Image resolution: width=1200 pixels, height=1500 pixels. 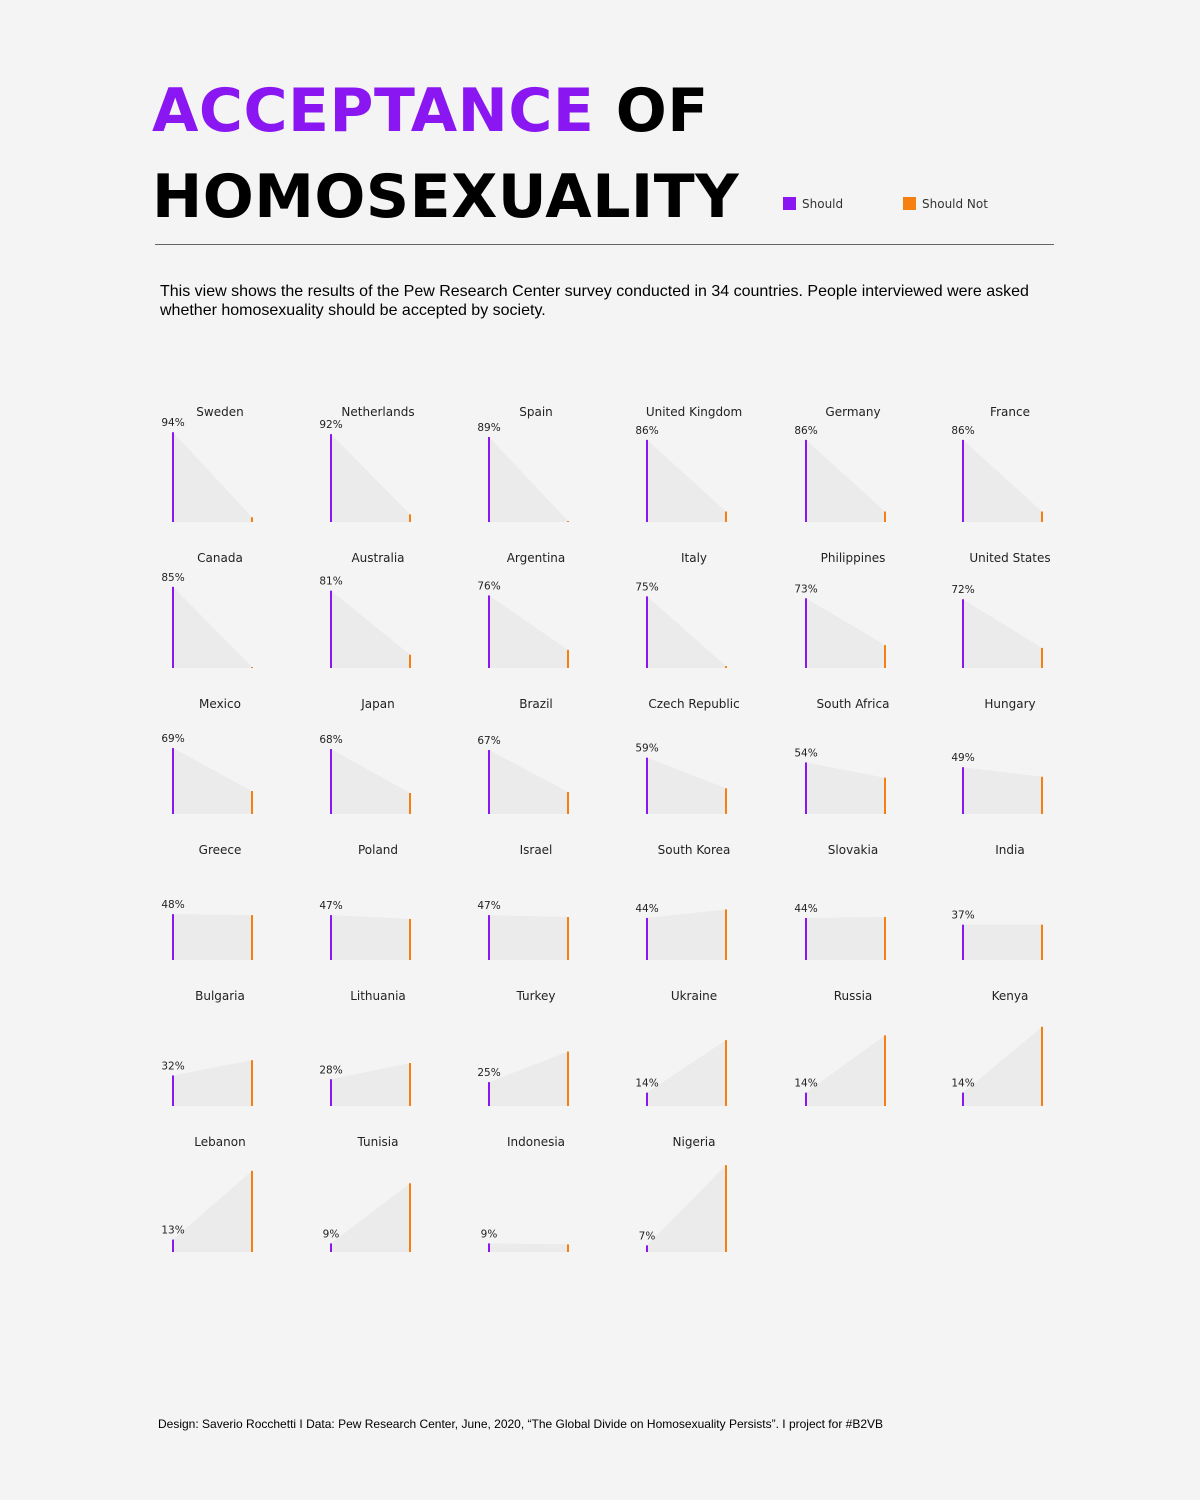 I want to click on area-lithuania, so click(x=370, y=1084).